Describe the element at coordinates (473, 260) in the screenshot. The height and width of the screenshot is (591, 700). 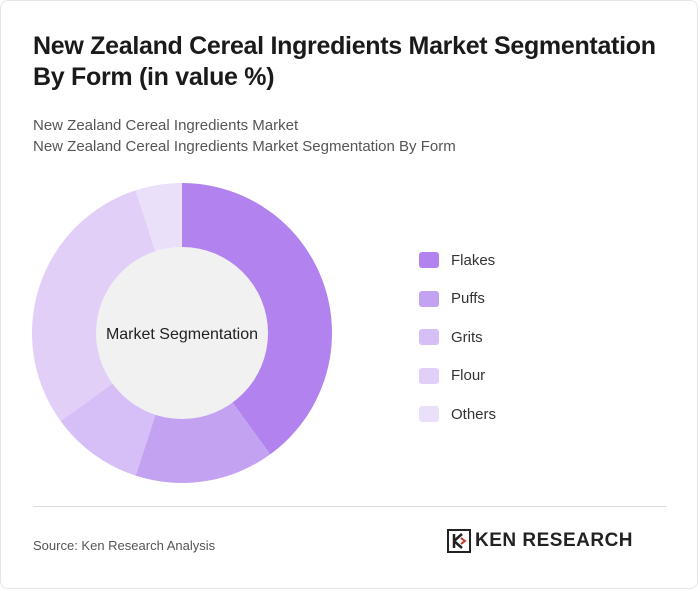
I see `legend-label: Flakes` at that location.